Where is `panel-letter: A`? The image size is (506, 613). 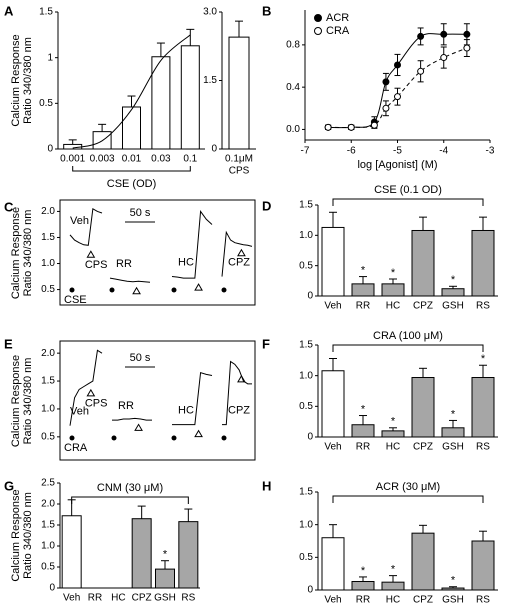 panel-letter: A is located at coordinates (9, 10).